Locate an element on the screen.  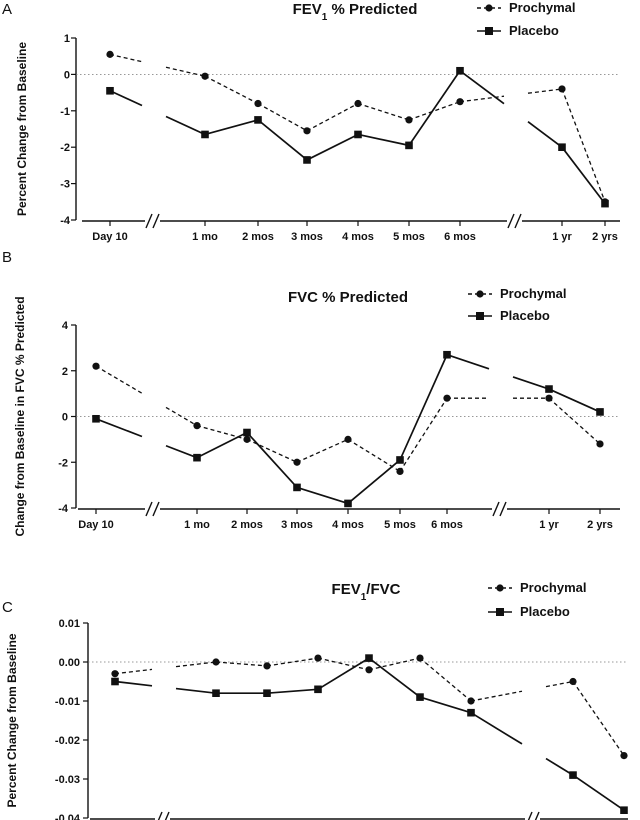
x-tick-label: 3 mos is located at coordinates (307, 237).